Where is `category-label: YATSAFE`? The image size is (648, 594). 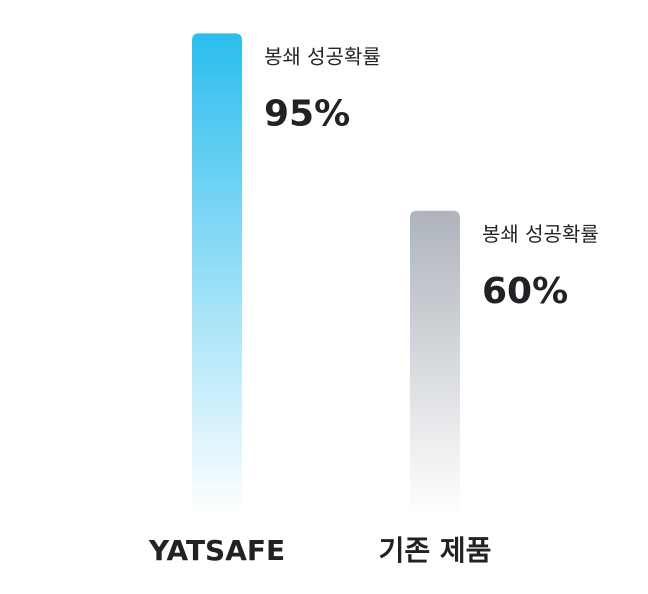 category-label: YATSAFE is located at coordinates (216, 550).